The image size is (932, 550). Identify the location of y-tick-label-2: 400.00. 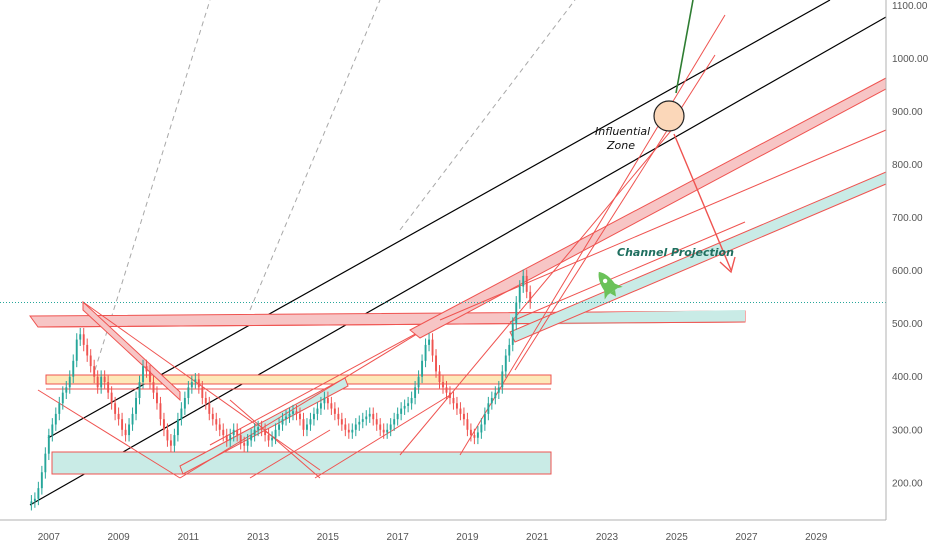
(907, 377).